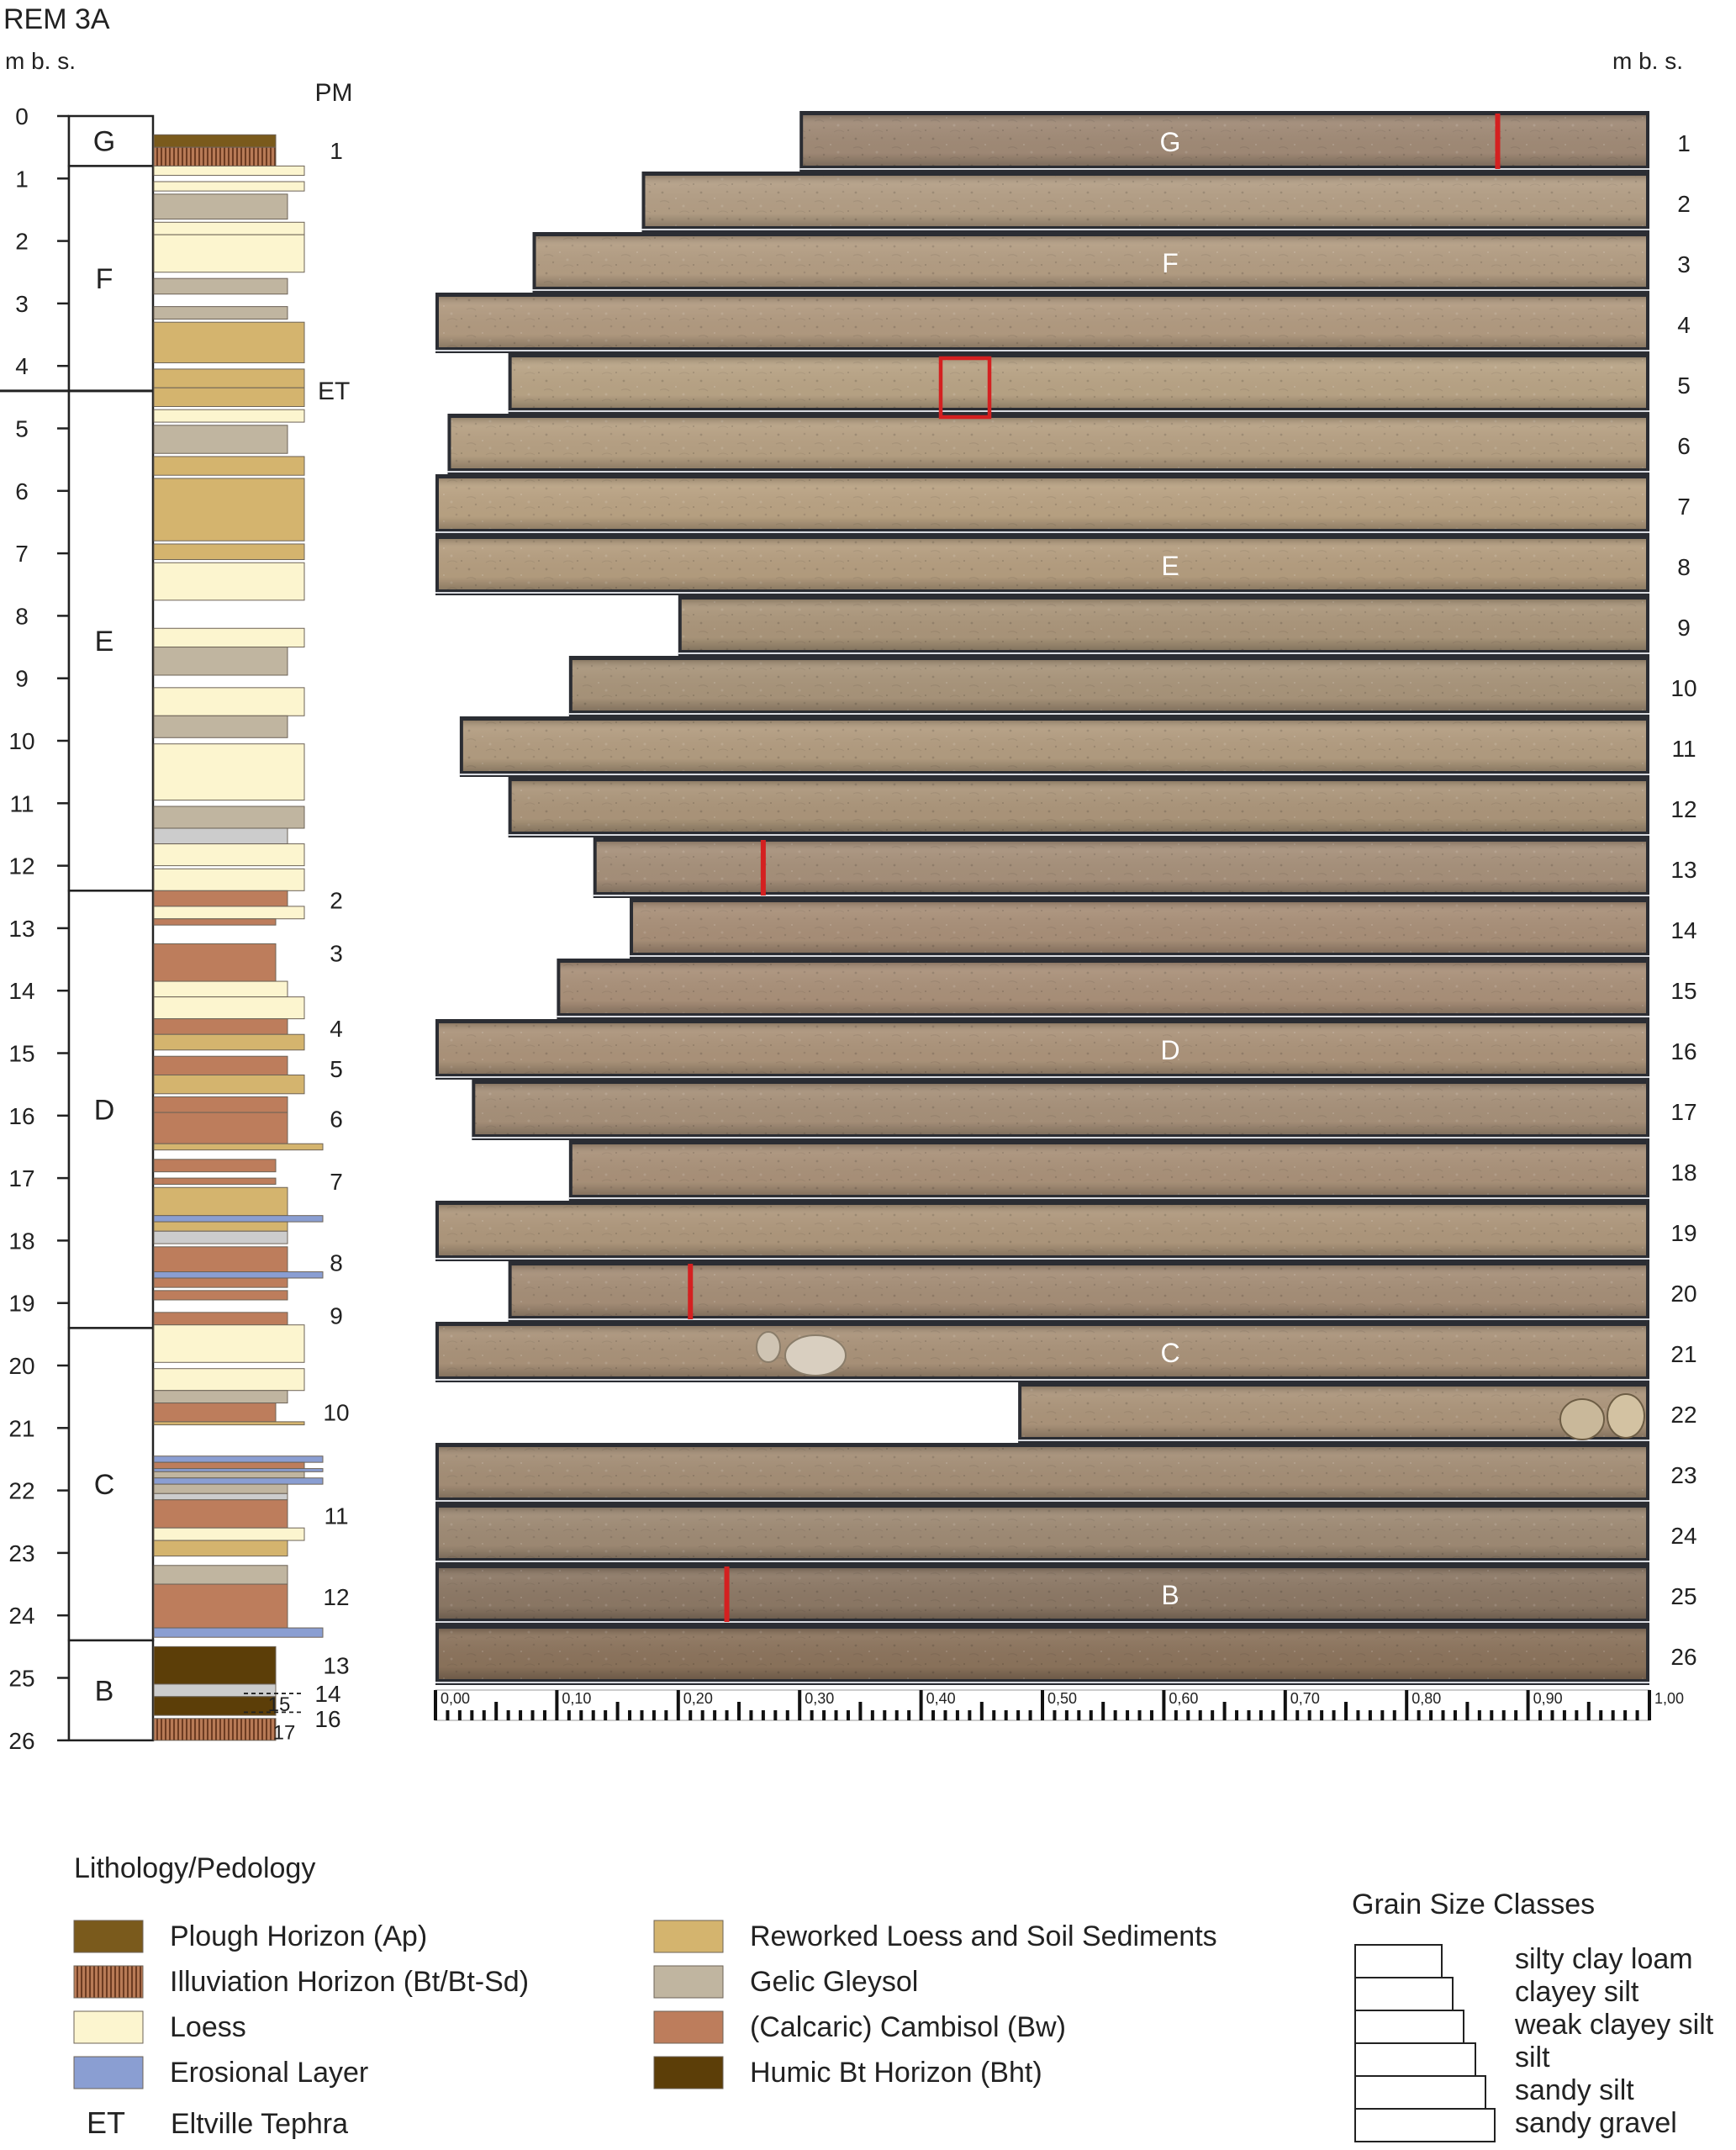 Image resolution: width=1736 pixels, height=2150 pixels. What do you see at coordinates (1683, 1233) in the screenshot?
I see `core-number-label: 19` at bounding box center [1683, 1233].